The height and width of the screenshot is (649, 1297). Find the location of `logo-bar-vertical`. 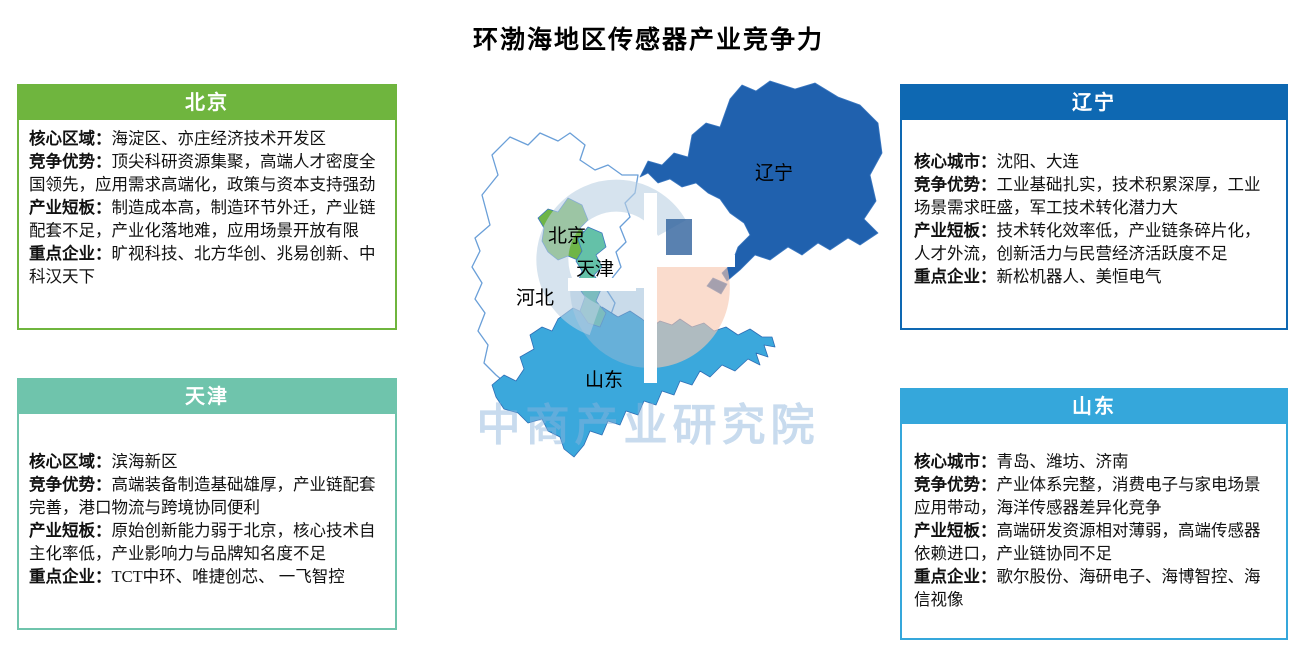

logo-bar-vertical is located at coordinates (650, 288).